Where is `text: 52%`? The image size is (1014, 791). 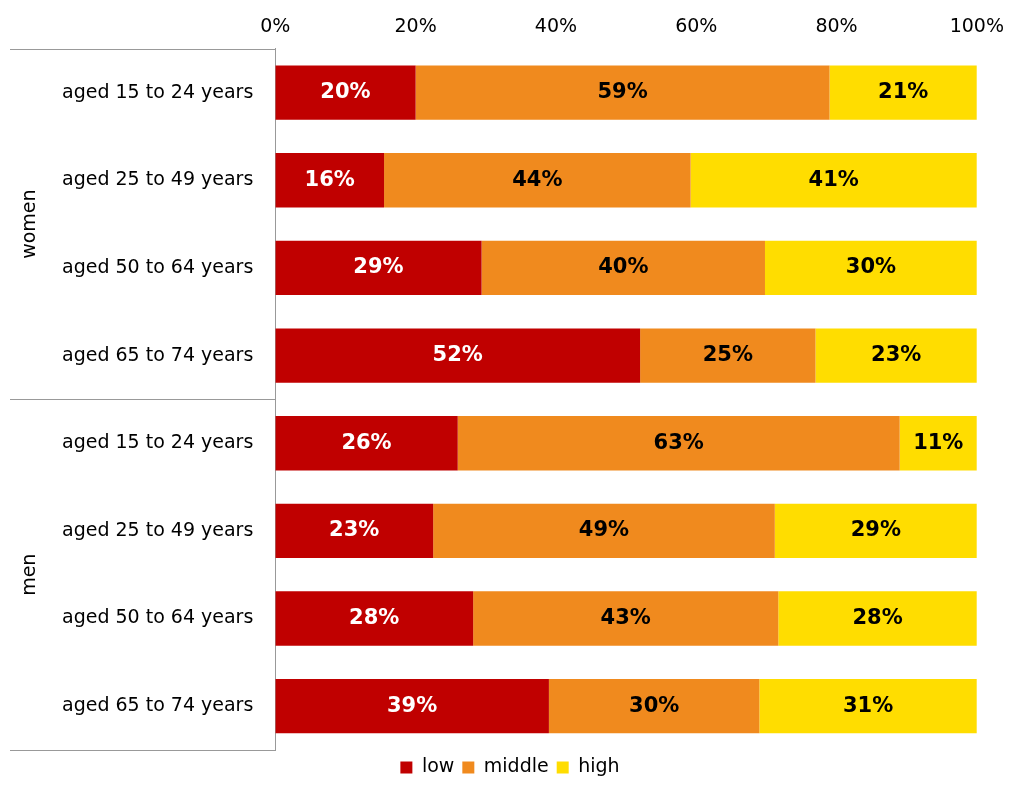
text: 52% is located at coordinates (457, 354).